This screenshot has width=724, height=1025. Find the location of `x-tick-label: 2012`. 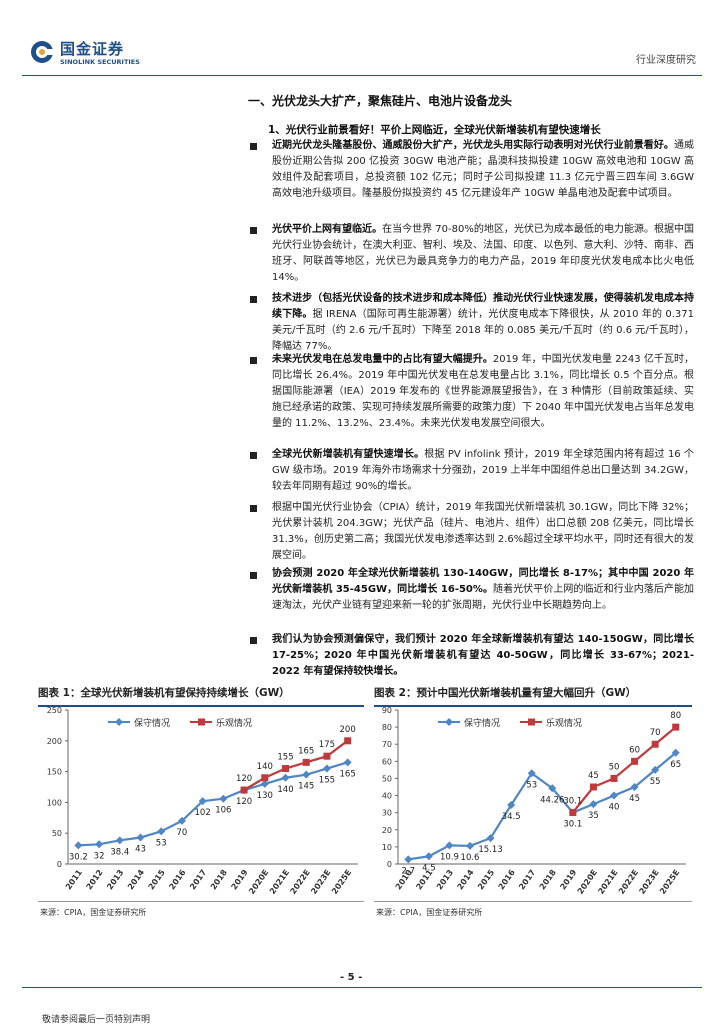

x-tick-label: 2012 is located at coordinates (95, 879).